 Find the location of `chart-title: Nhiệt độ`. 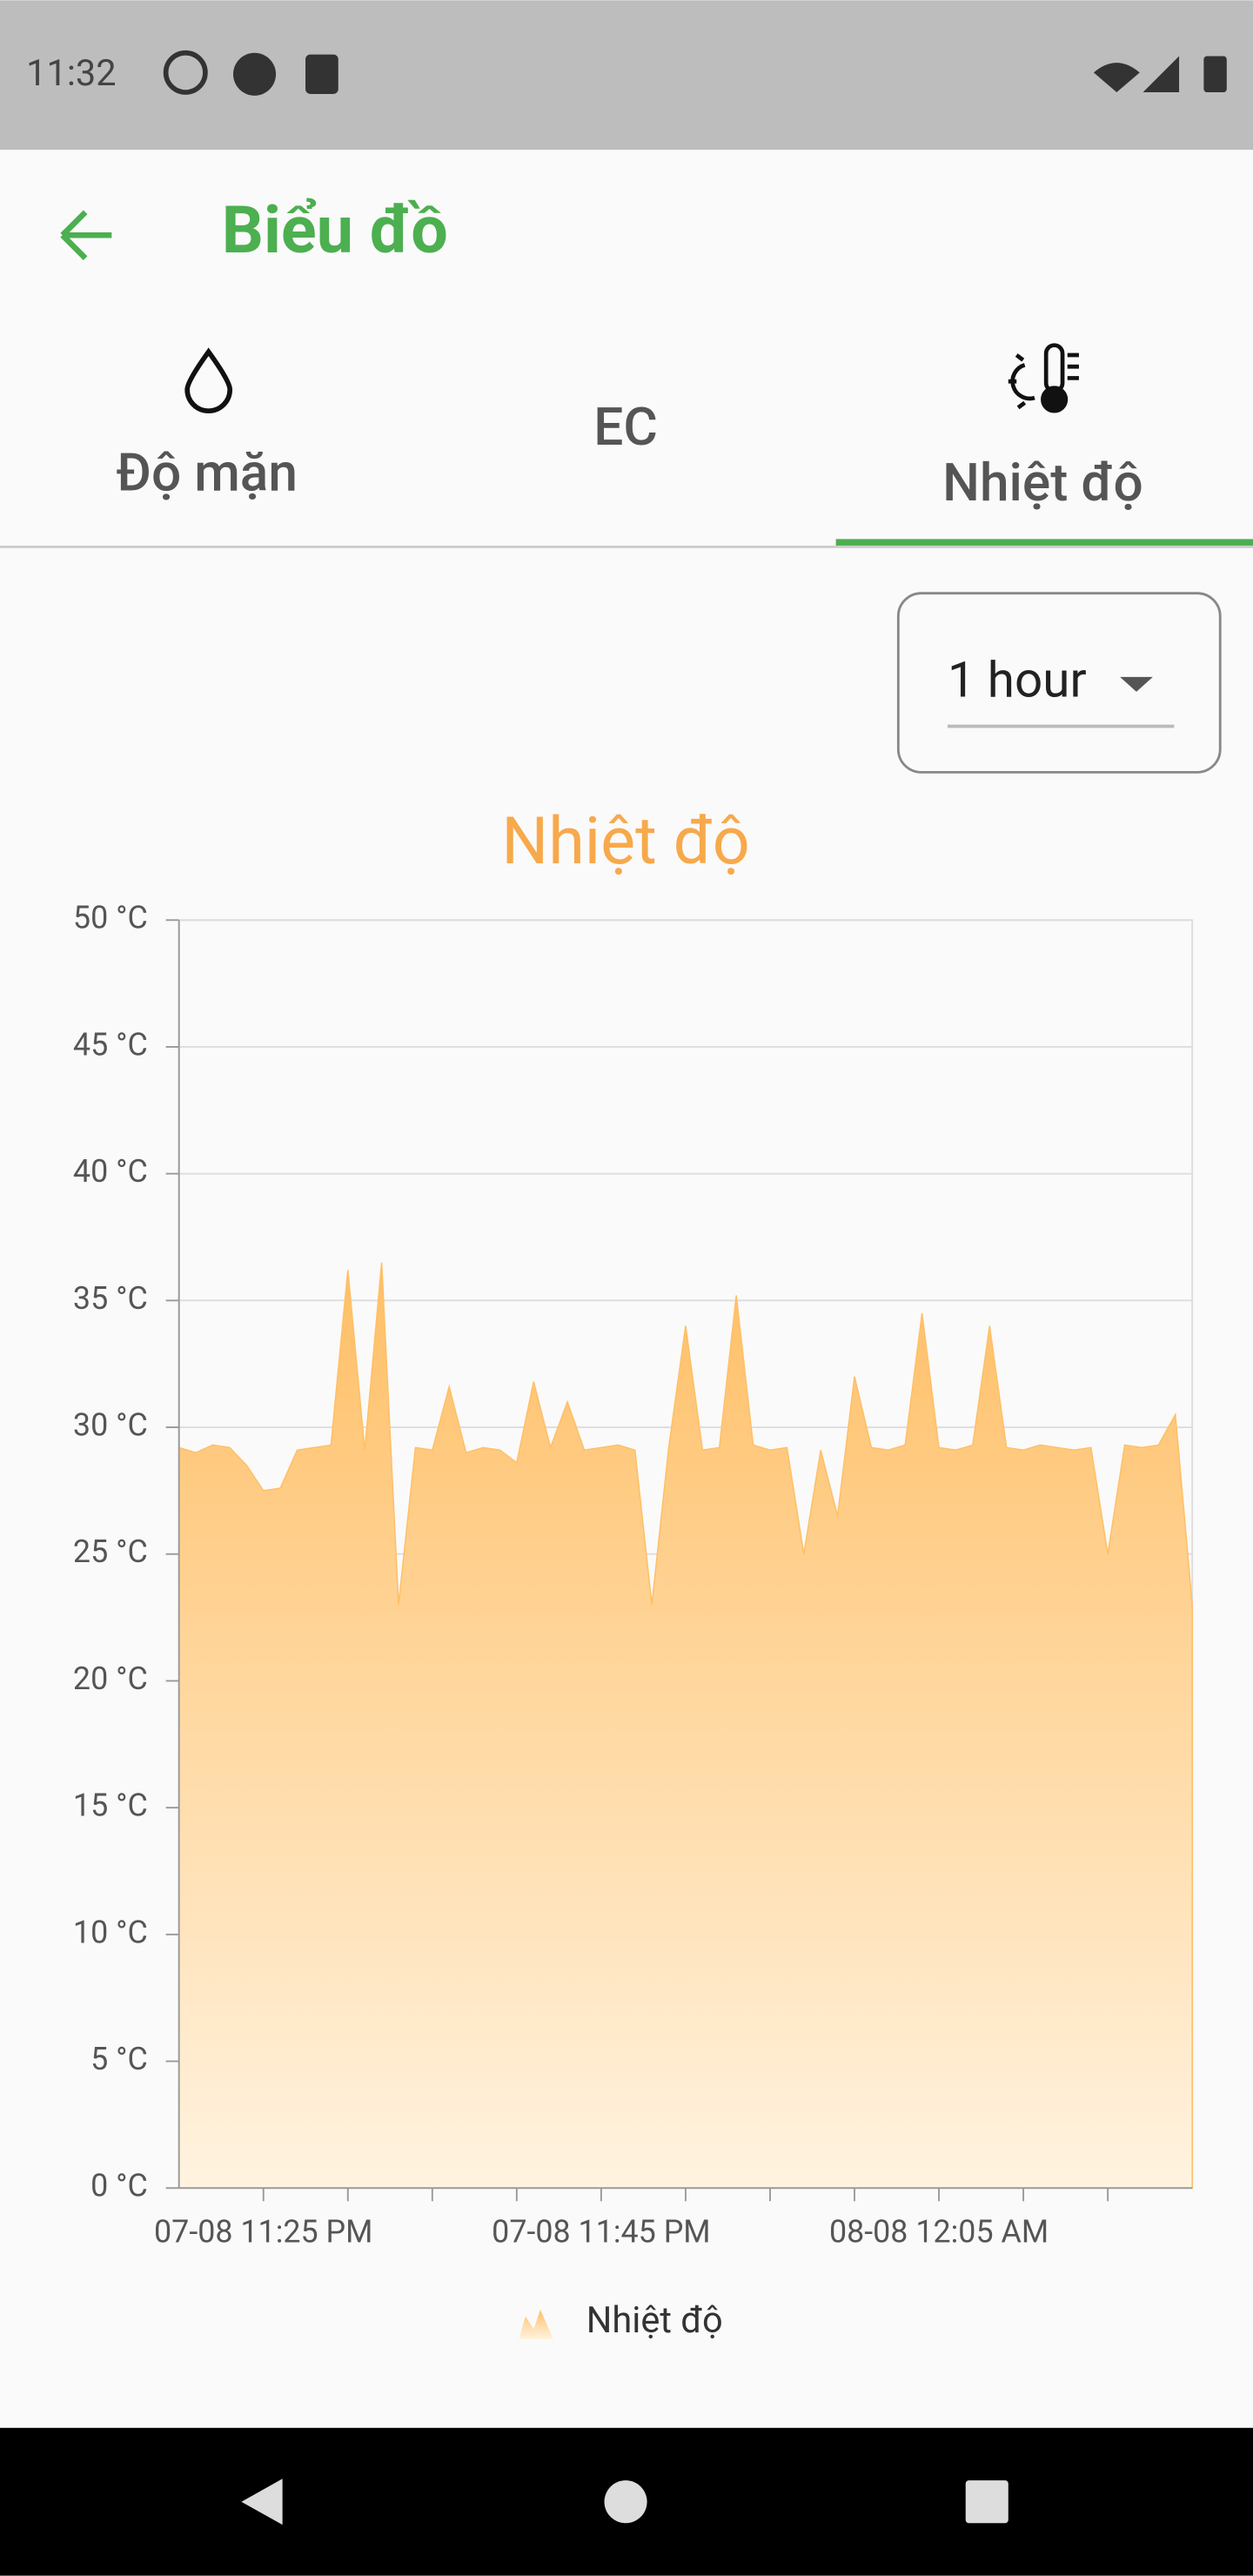

chart-title: Nhiệt độ is located at coordinates (625, 841).